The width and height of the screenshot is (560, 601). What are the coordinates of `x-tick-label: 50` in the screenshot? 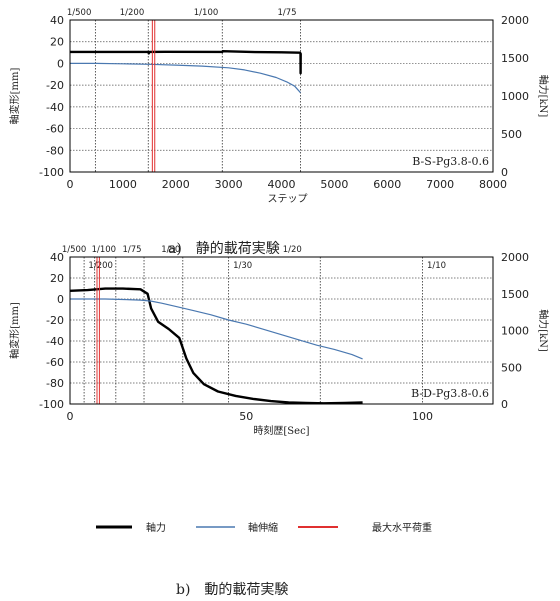 It's located at (246, 416).